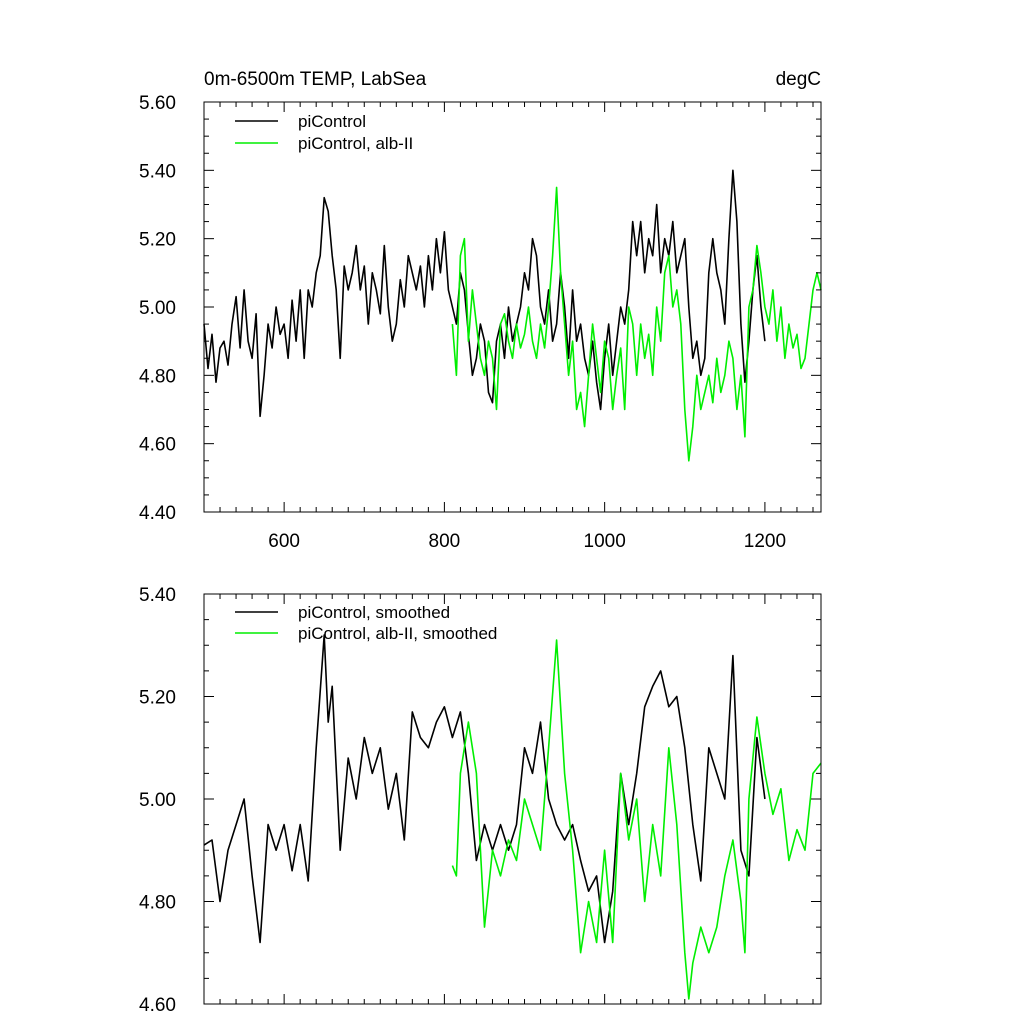 The width and height of the screenshot is (1024, 1024). What do you see at coordinates (605, 541) in the screenshot?
I see `x-tick-label: 1000` at bounding box center [605, 541].